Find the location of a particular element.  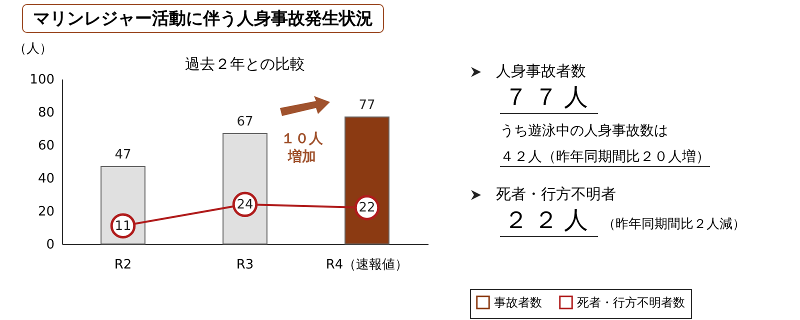

chart-title: マリンレジャー活動に伴う人身事故発生状況 is located at coordinates (203, 18).